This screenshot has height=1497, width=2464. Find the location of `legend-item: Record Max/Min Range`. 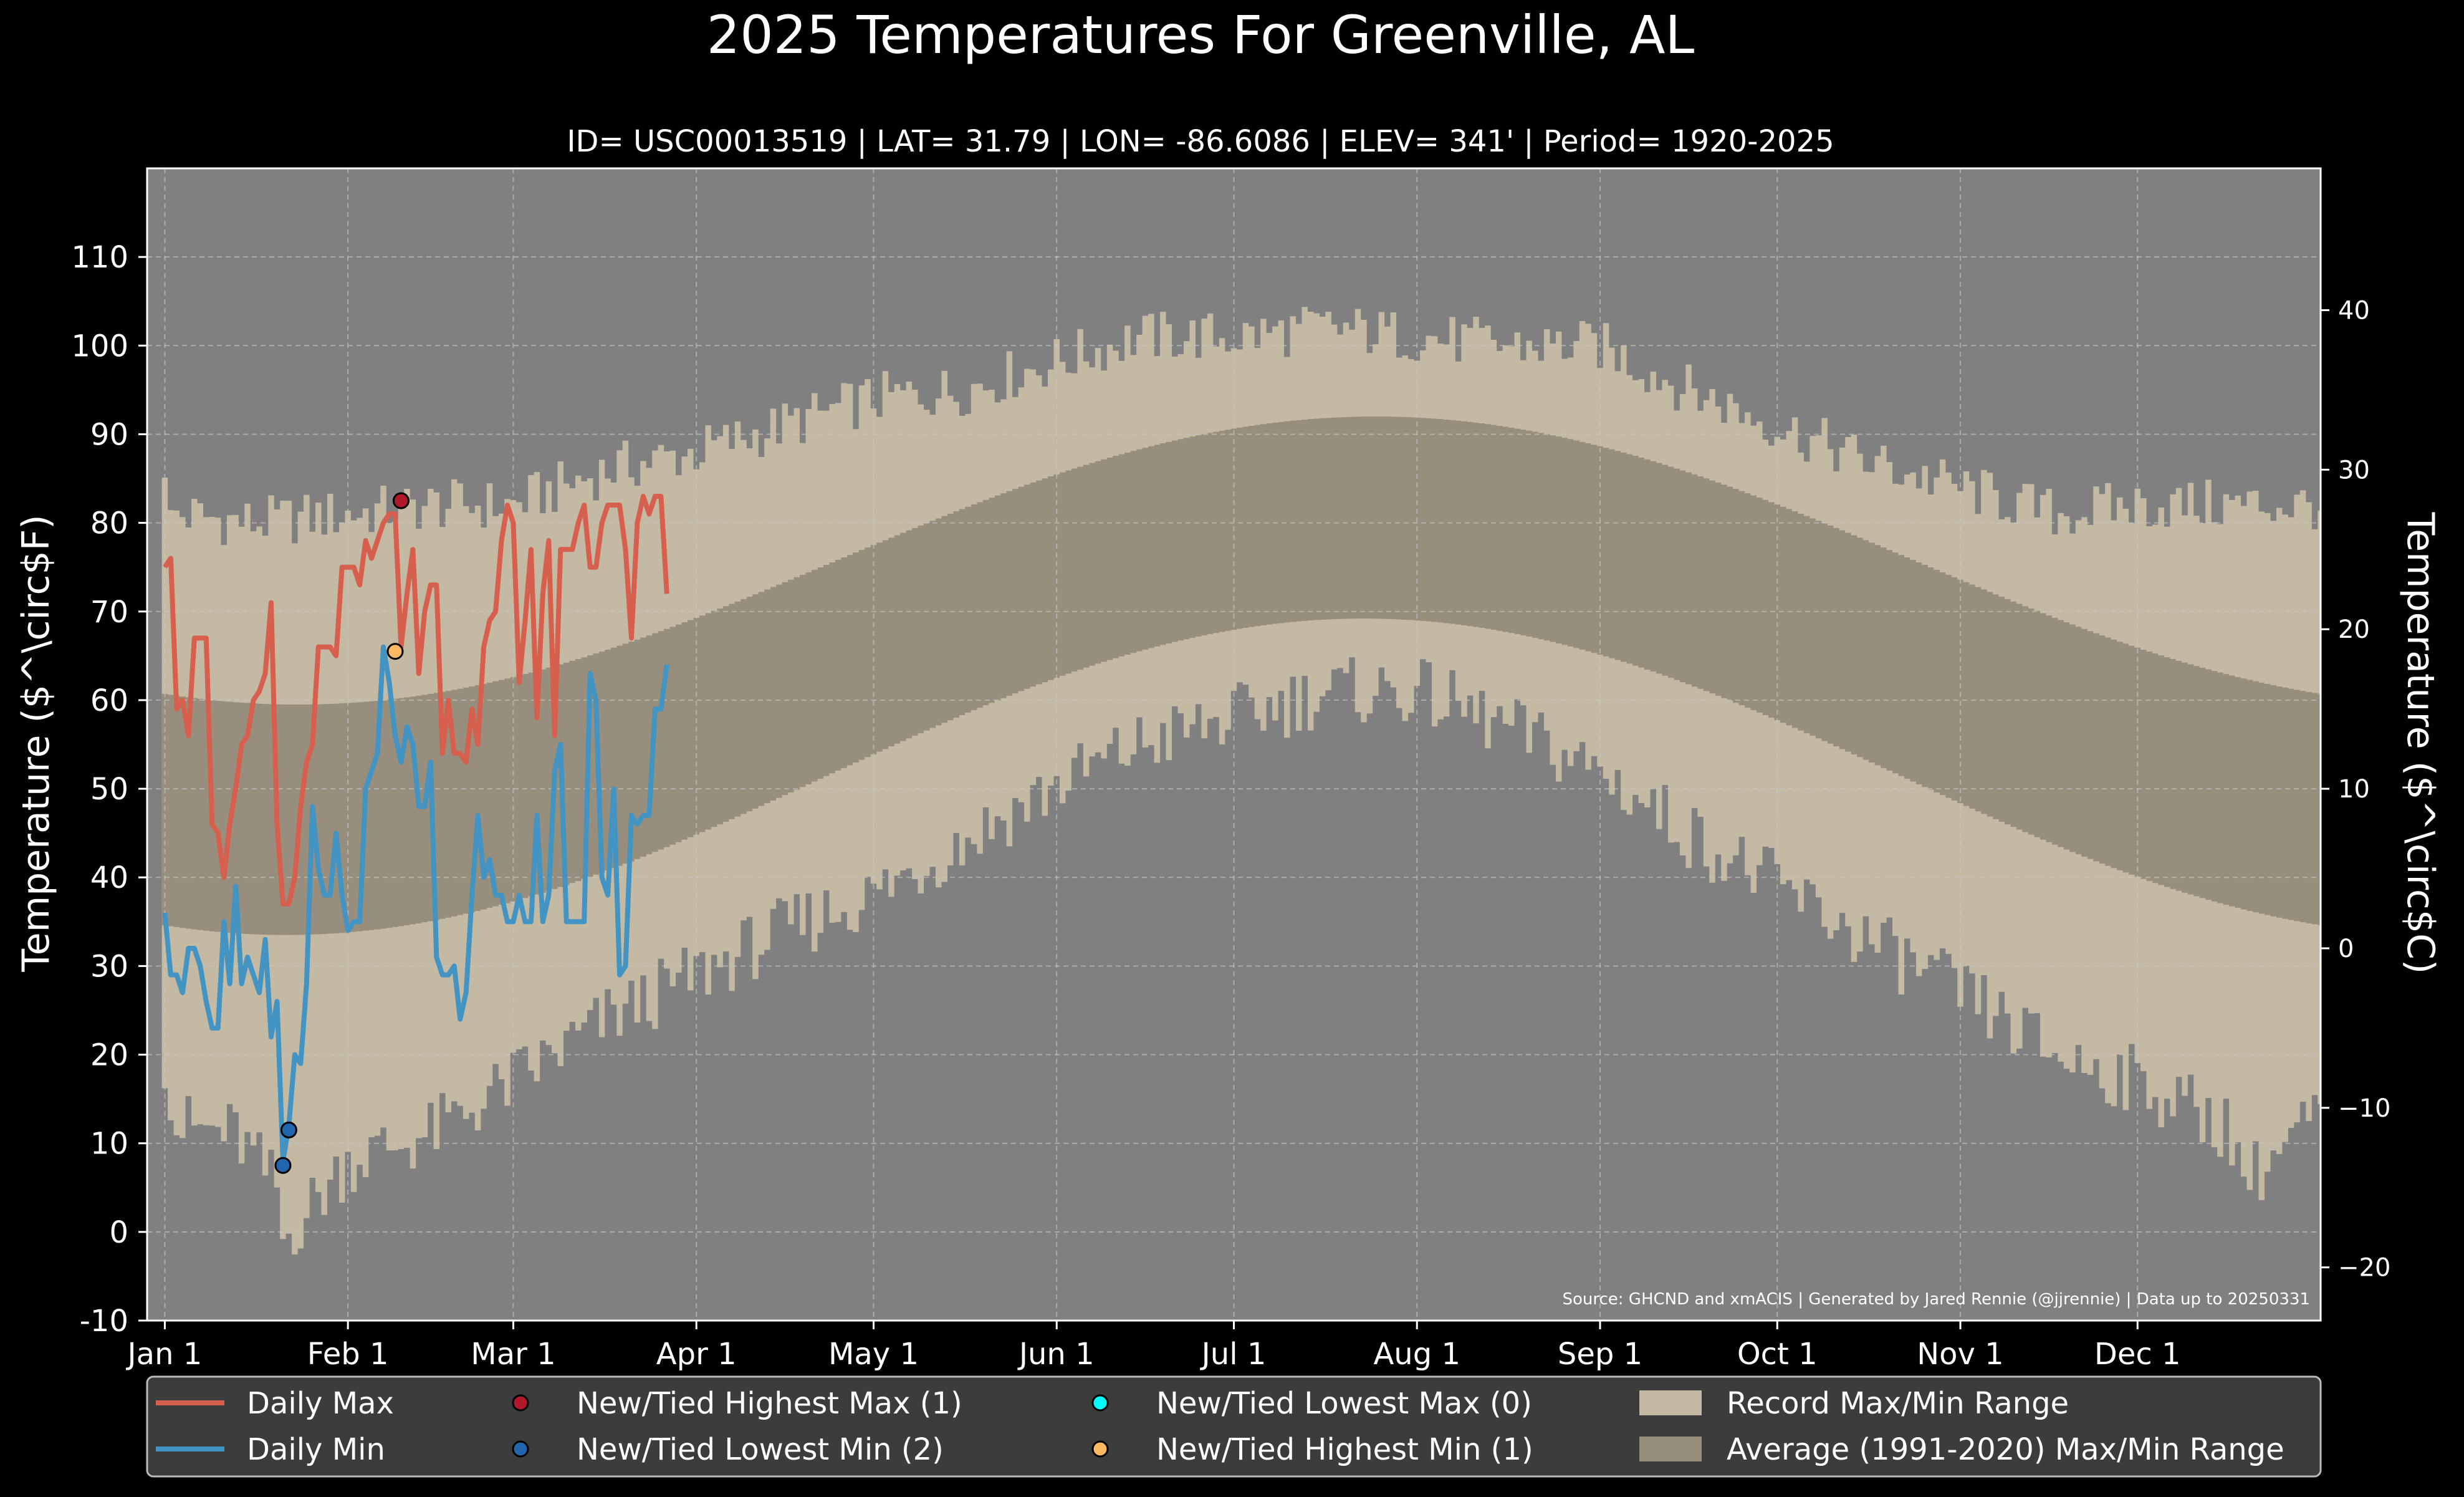

legend-item: Record Max/Min Range is located at coordinates (1854, 1403).